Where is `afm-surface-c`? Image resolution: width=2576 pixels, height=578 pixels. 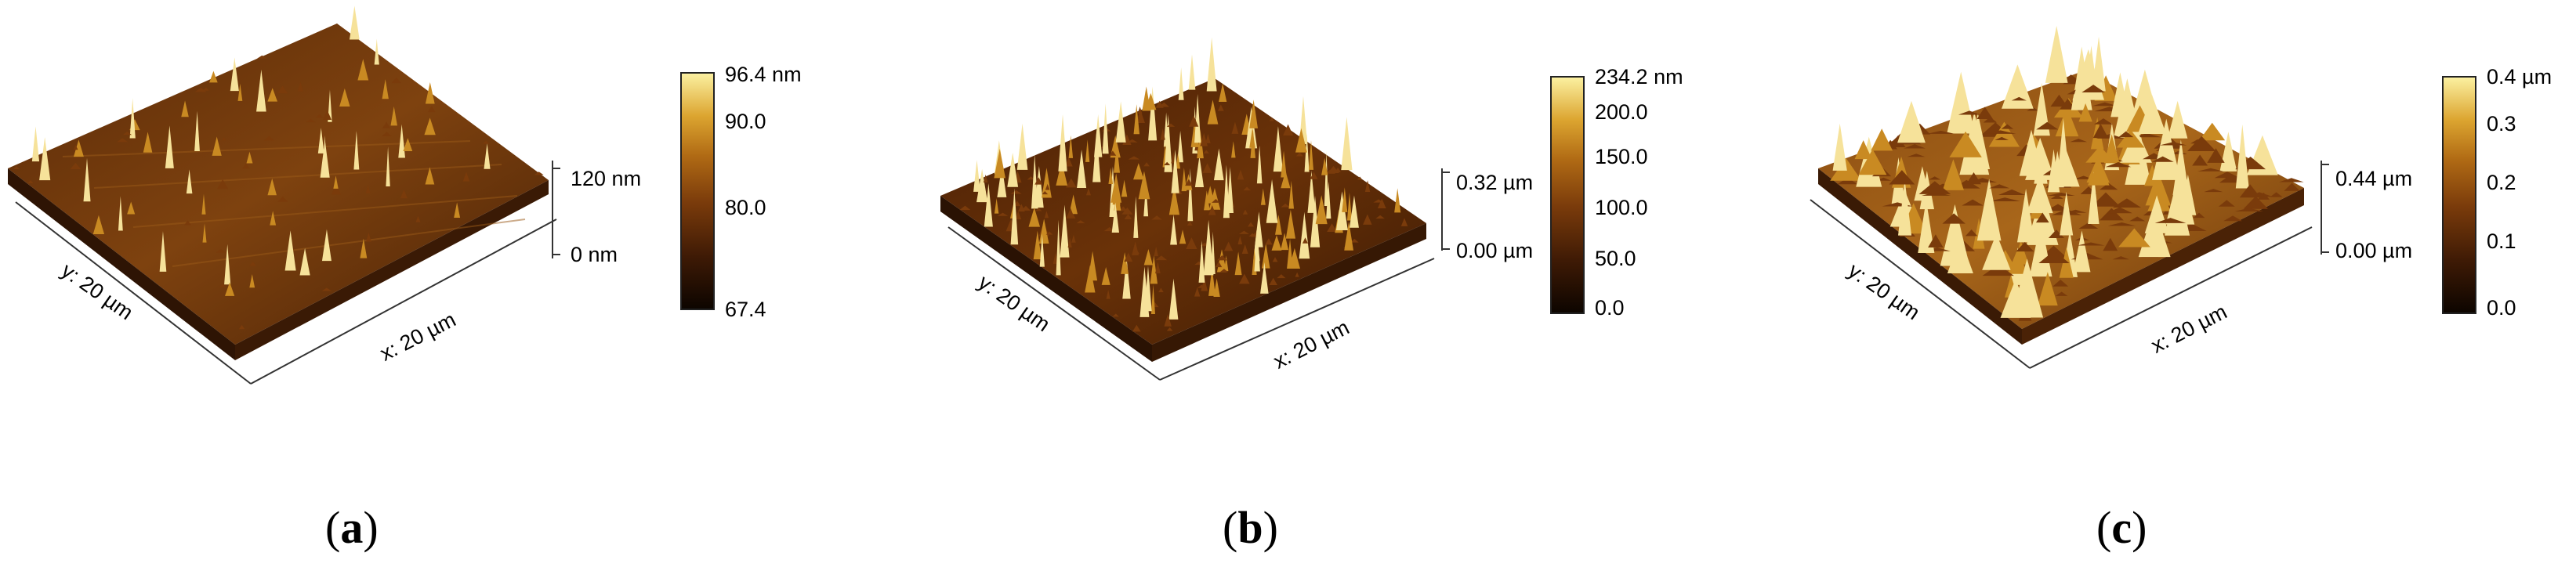 afm-surface-c is located at coordinates (2069, 198).